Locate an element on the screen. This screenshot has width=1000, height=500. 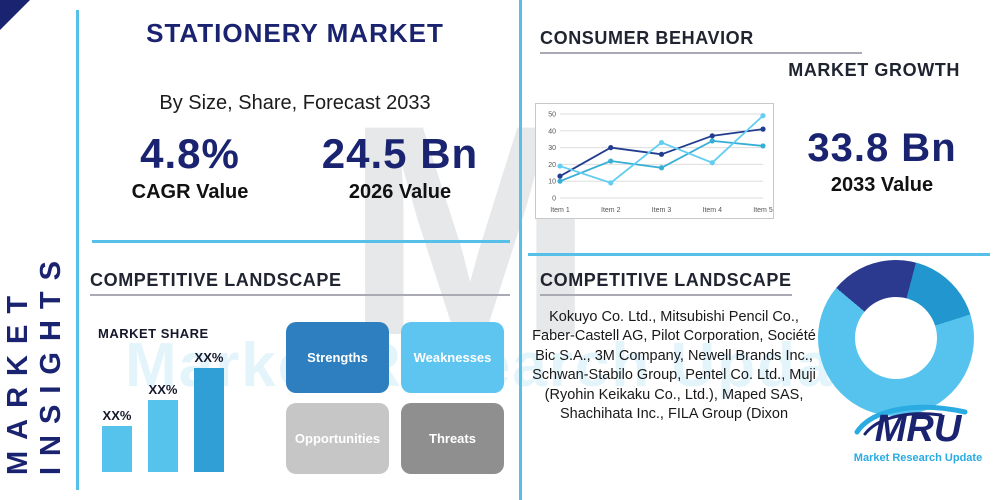
value-2033-label: 2033 Value is located at coordinates (882, 185).